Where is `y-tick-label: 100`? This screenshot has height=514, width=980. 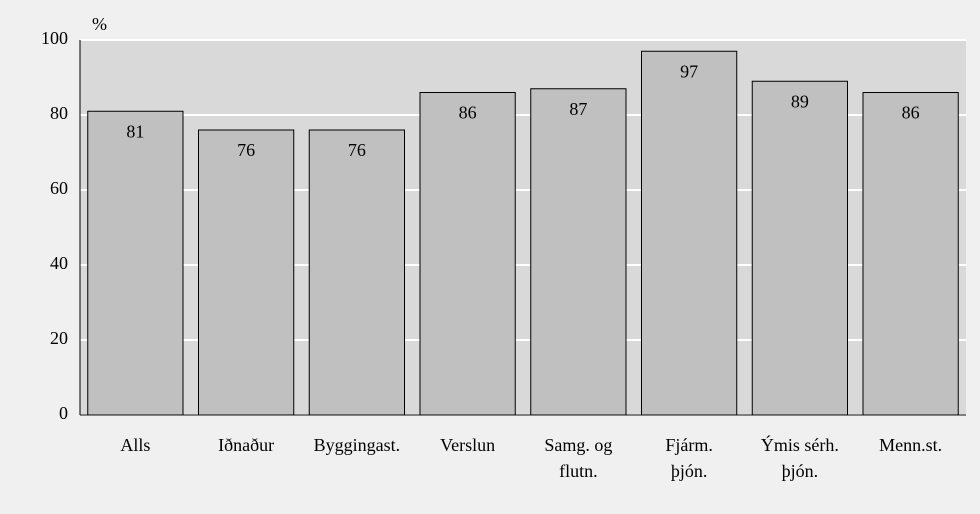 y-tick-label: 100 is located at coordinates (54, 38).